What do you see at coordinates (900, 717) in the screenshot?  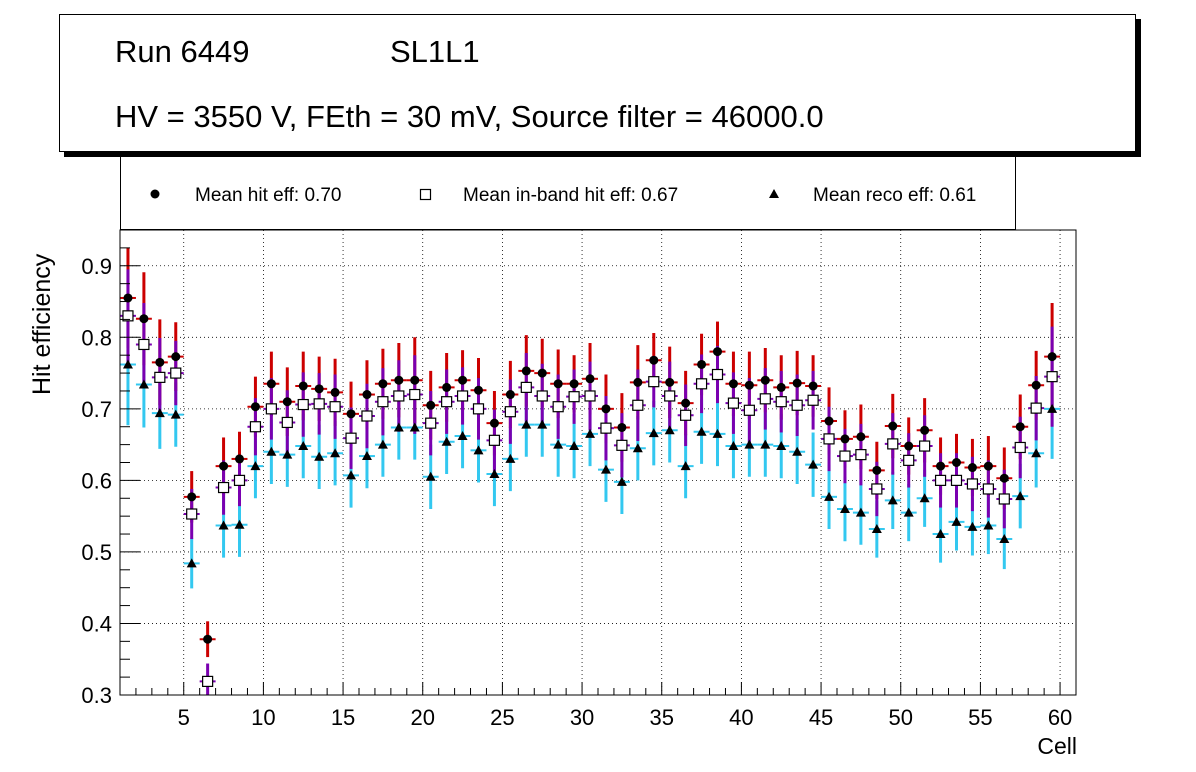 I see `x-tick-label: 50` at bounding box center [900, 717].